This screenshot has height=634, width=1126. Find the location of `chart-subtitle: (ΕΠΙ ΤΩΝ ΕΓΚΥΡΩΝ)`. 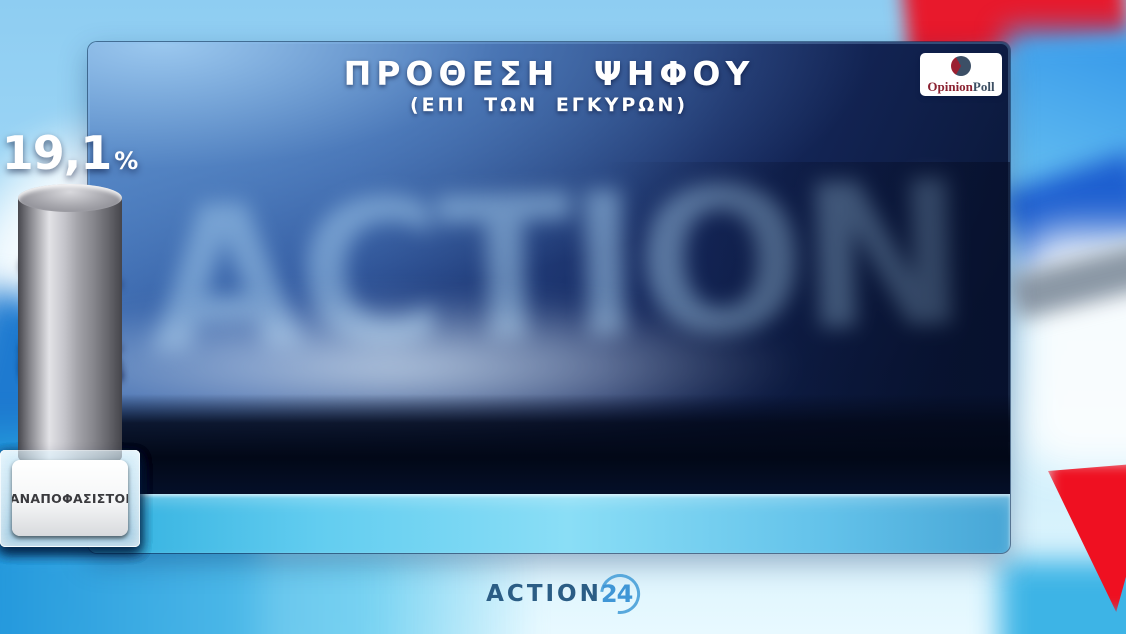

chart-subtitle: (ΕΠΙ ΤΩΝ ΕΓΚΥΡΩΝ) is located at coordinates (549, 105).